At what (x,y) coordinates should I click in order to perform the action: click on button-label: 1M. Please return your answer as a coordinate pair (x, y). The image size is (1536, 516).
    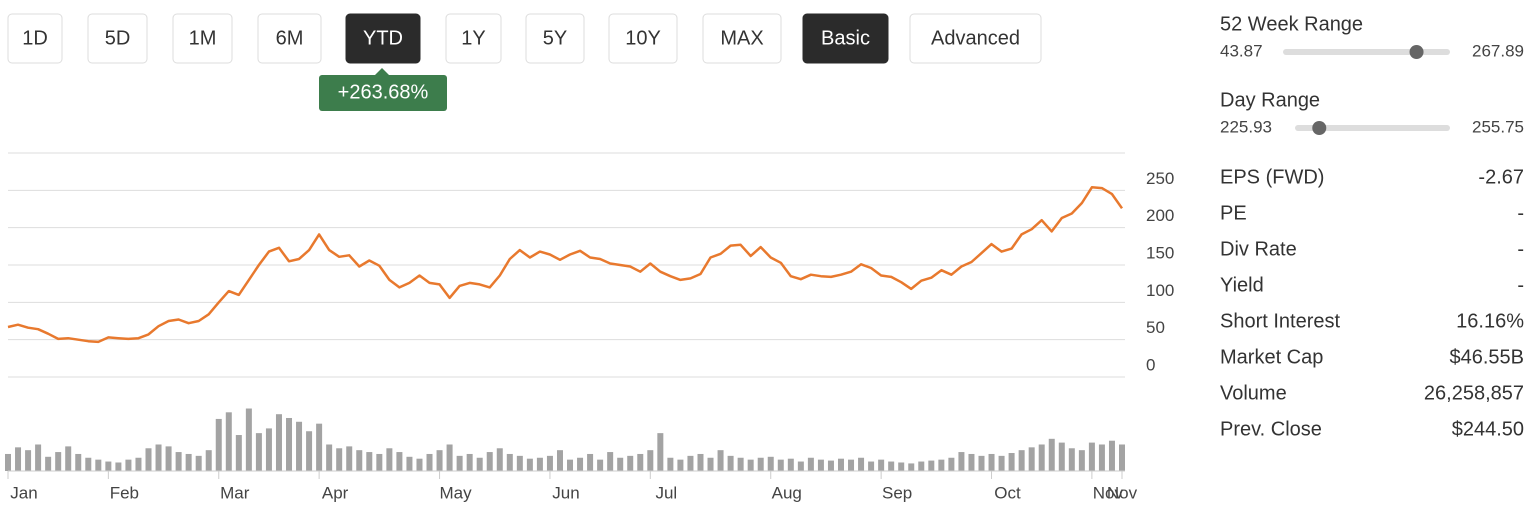
    Looking at the image, I should click on (203, 38).